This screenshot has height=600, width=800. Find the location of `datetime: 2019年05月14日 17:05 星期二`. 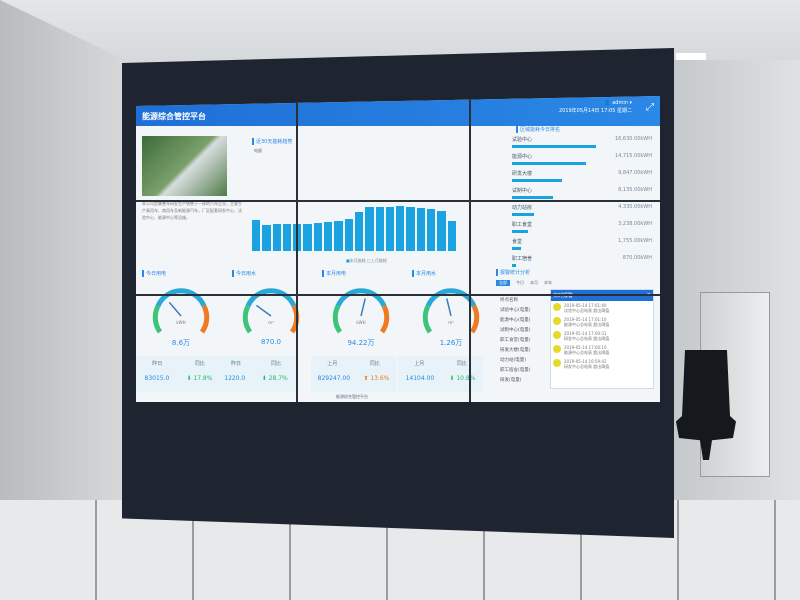

datetime: 2019年05月14日 17:05 星期二 is located at coordinates (595, 111).